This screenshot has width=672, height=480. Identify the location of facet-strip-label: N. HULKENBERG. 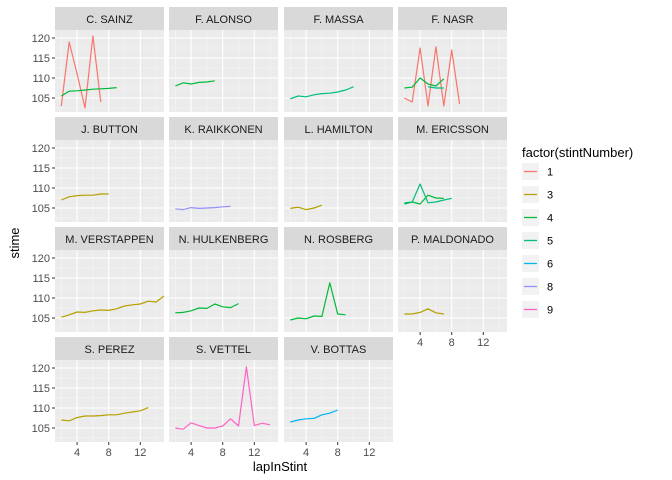
(224, 240).